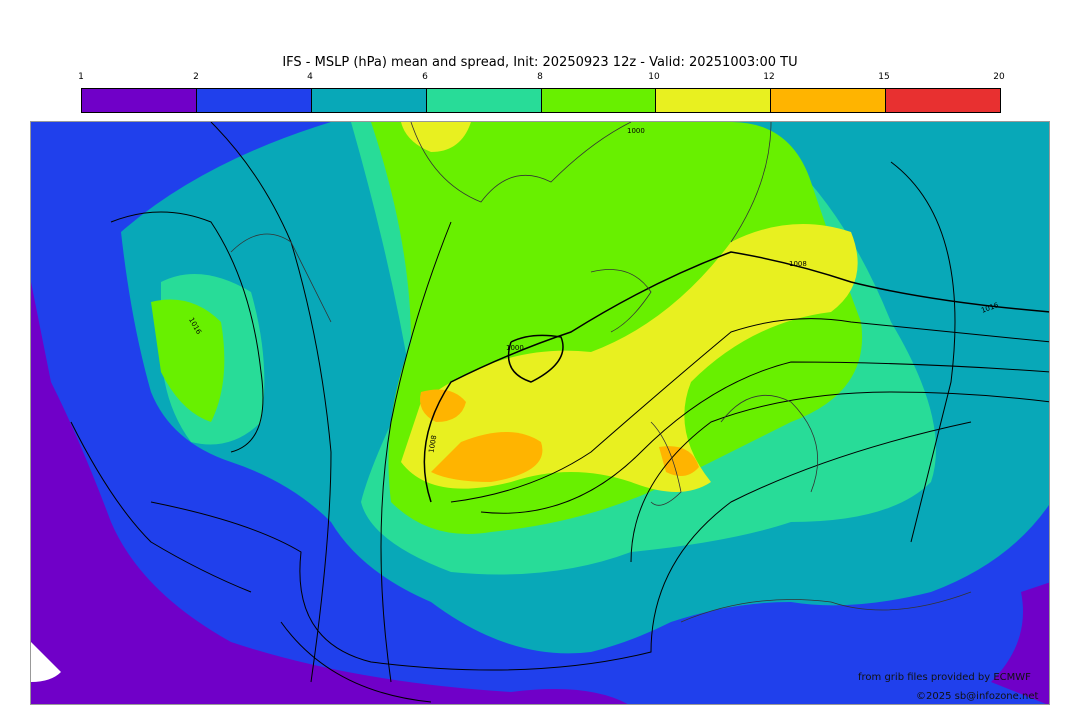  What do you see at coordinates (310, 77) in the screenshot?
I see `colorbar-tick: 4` at bounding box center [310, 77].